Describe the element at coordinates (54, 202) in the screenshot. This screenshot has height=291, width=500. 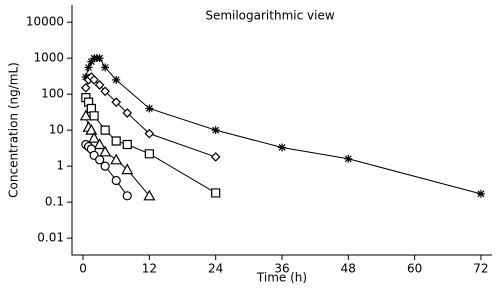
I see `y-tick-label: 0.1` at that location.